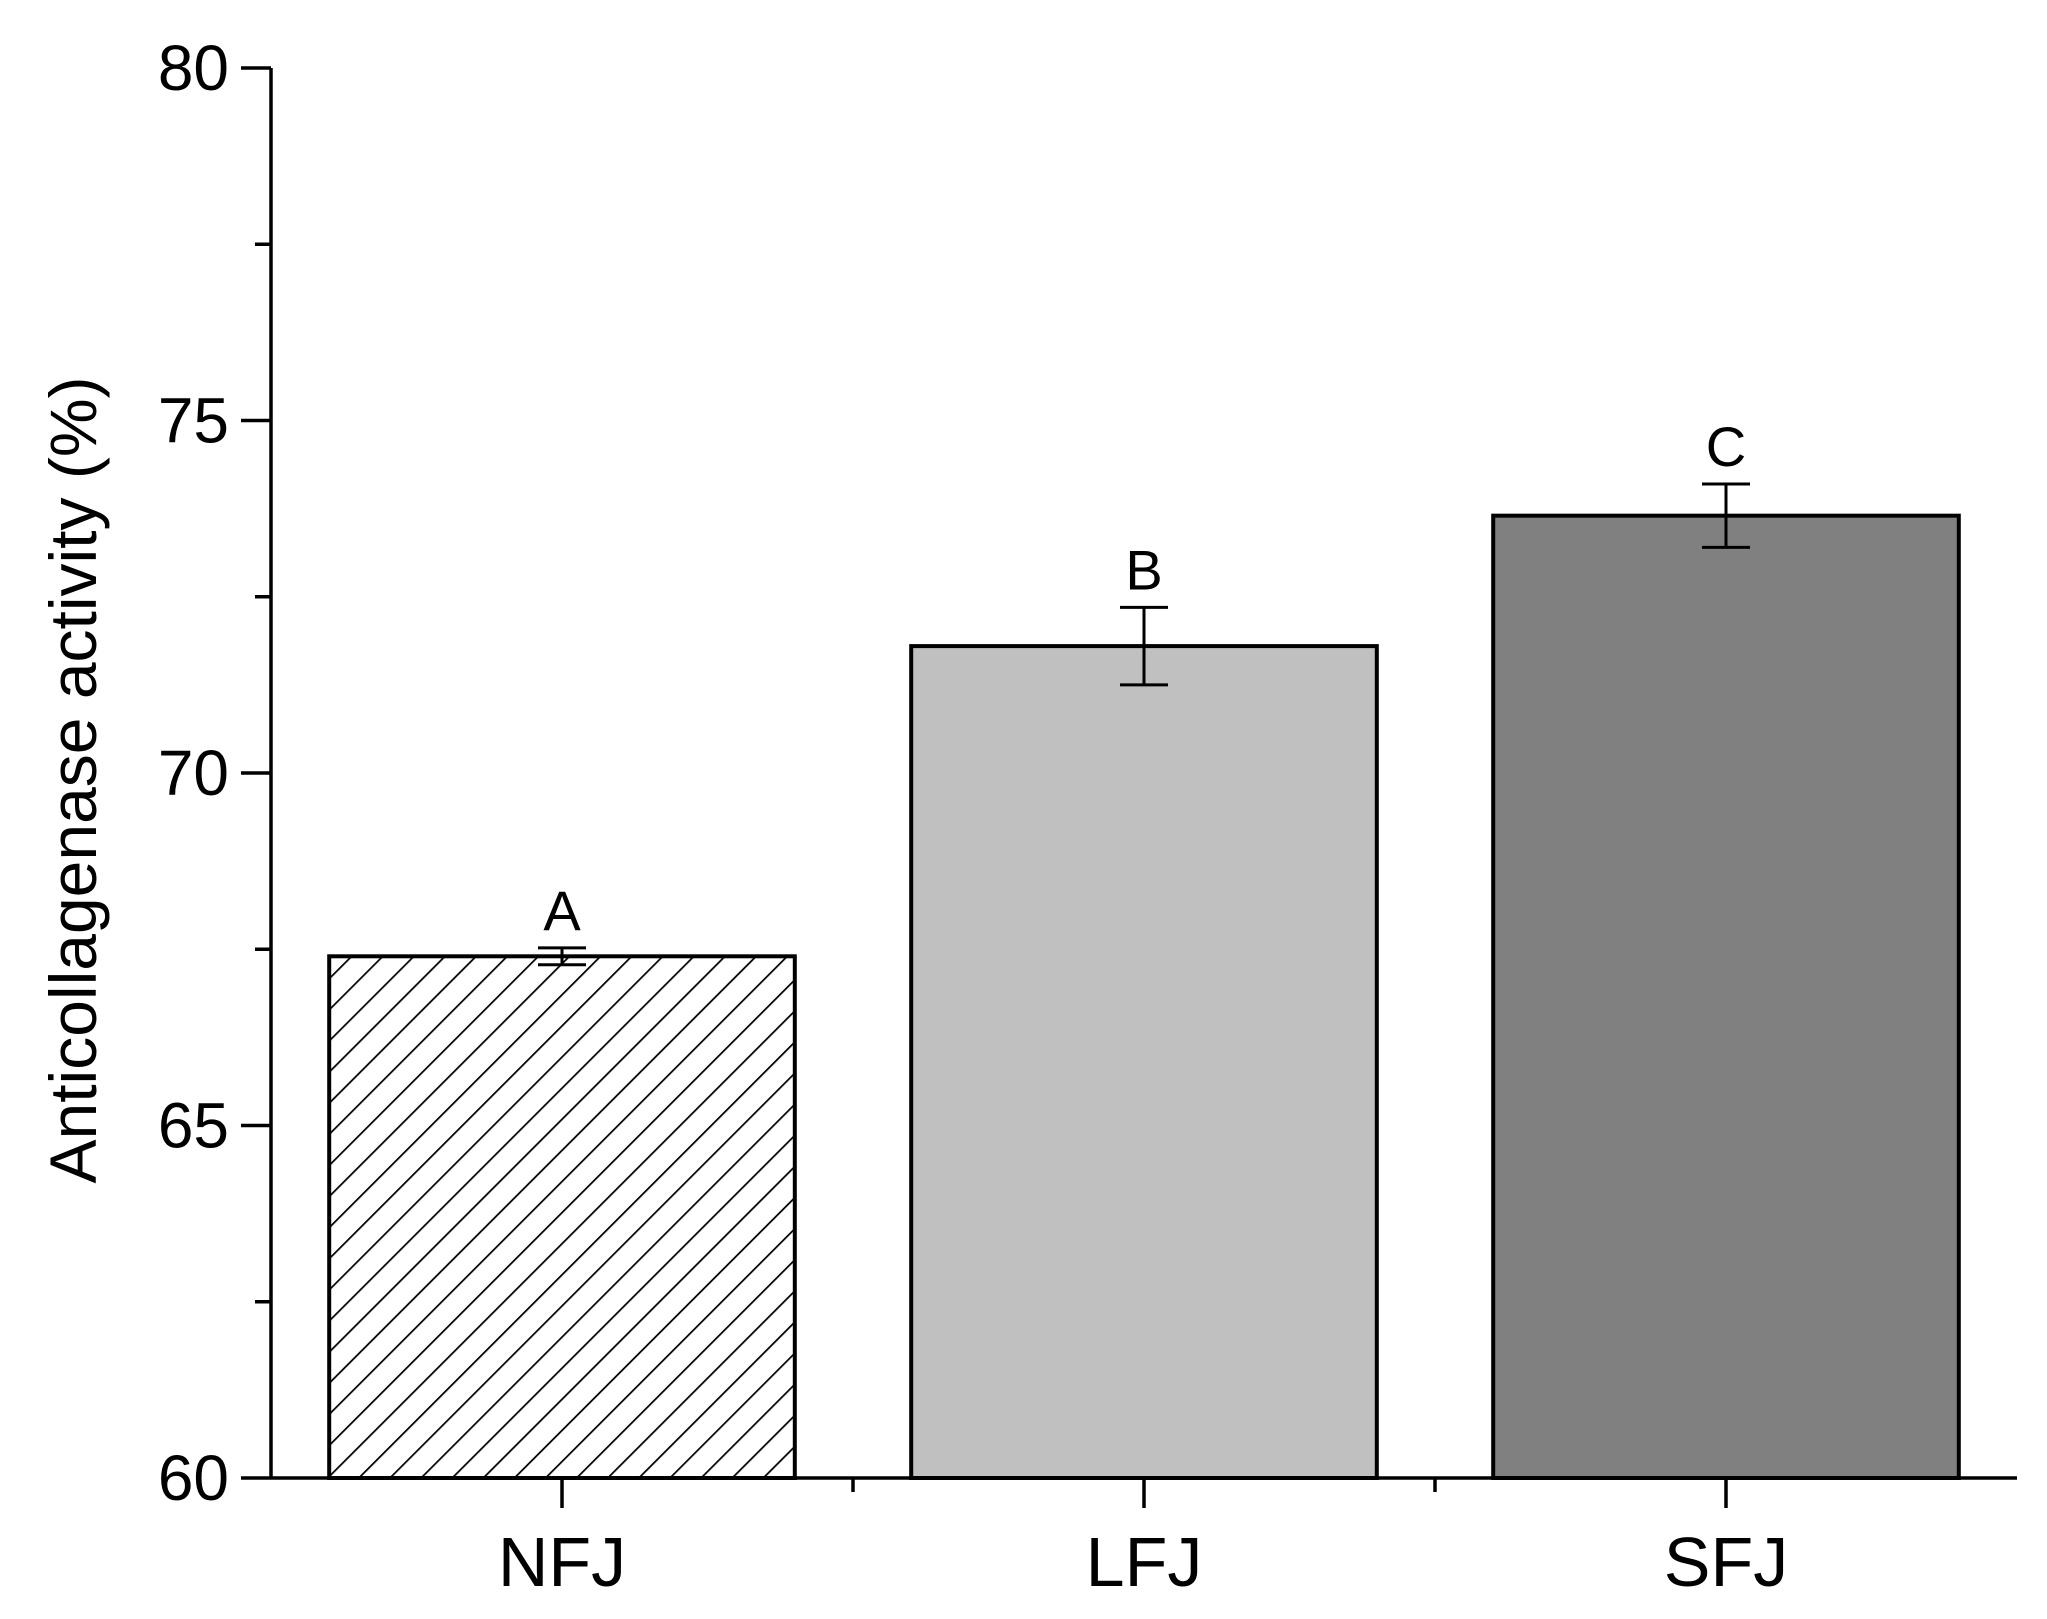 The width and height of the screenshot is (2047, 1619). Describe the element at coordinates (1726, 996) in the screenshot. I see `bar-sfj` at that location.